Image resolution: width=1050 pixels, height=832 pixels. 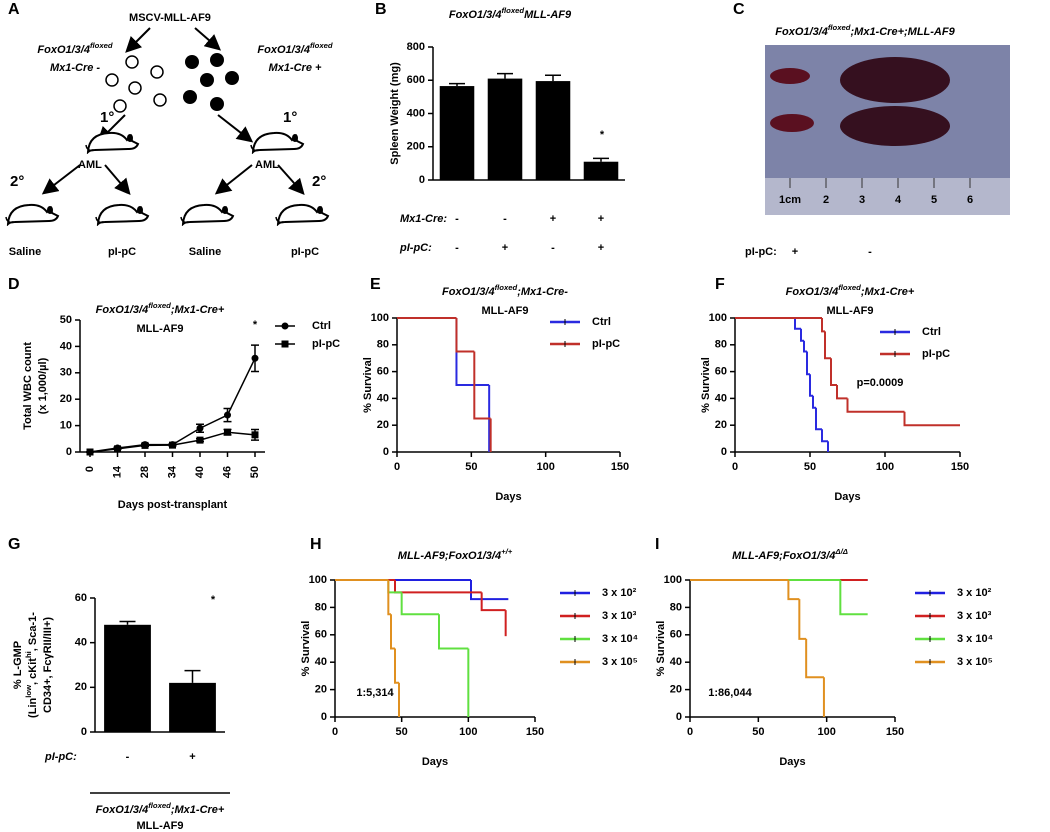 I want to click on x-tick-label: 28, so click(x=145, y=472).